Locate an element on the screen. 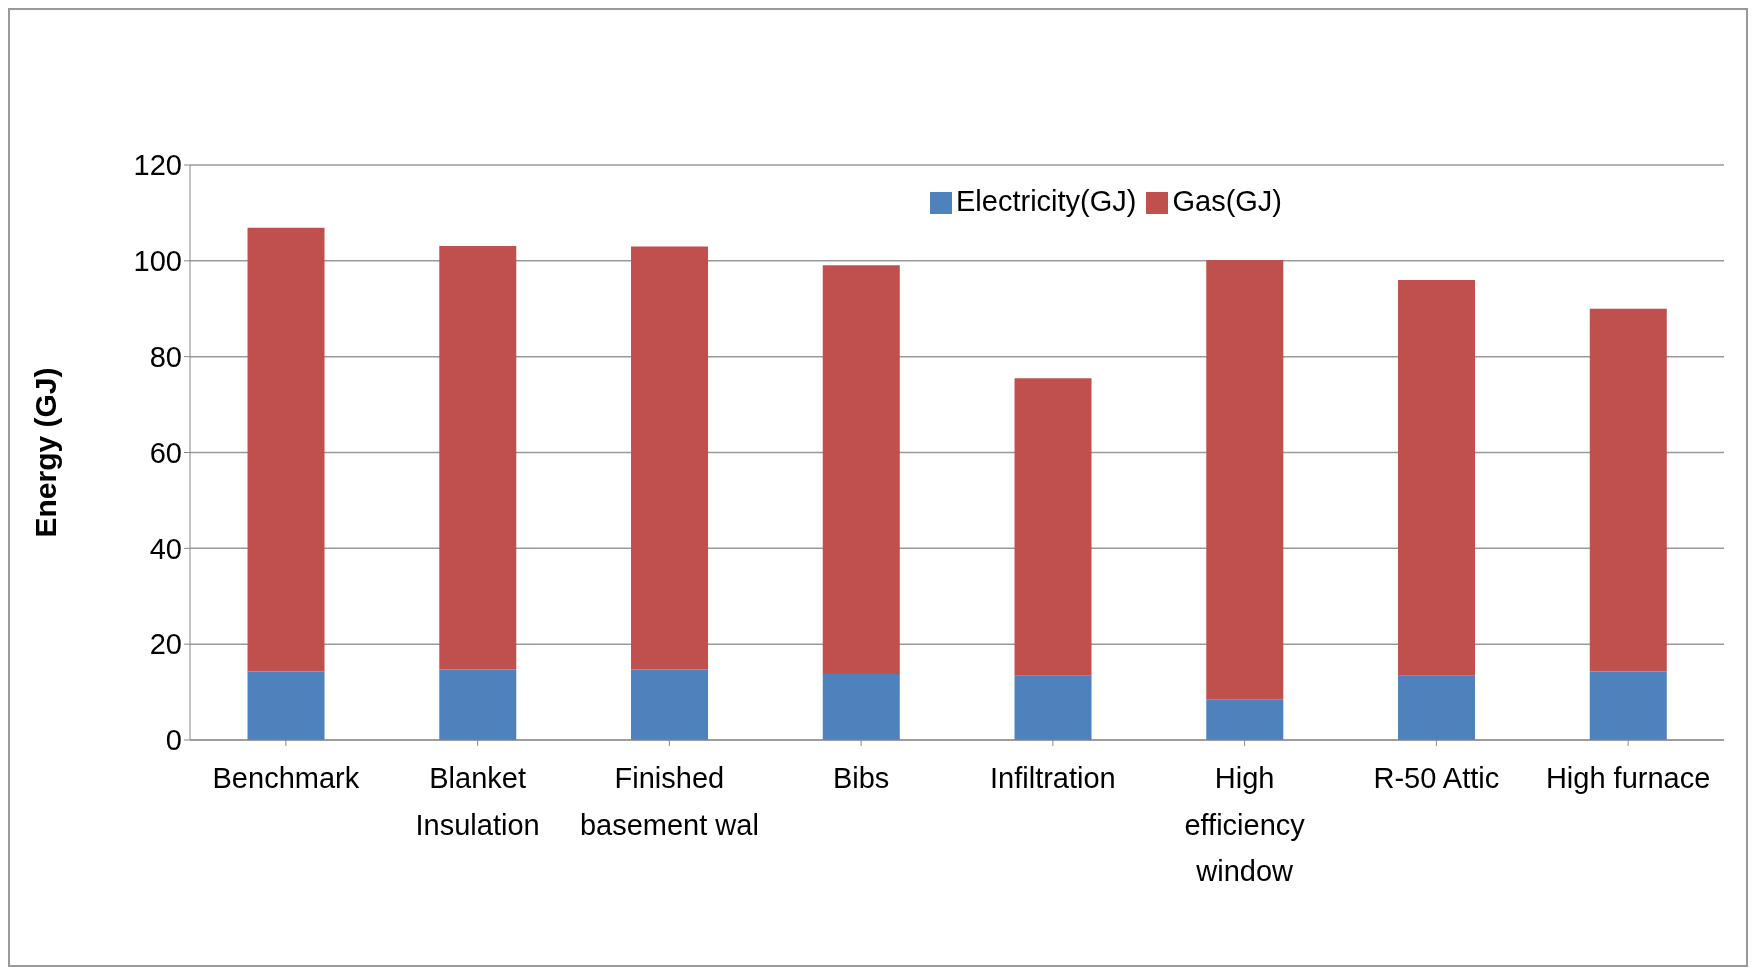 This screenshot has width=1756, height=977. x-tick-label: High furnace is located at coordinates (1628, 778).